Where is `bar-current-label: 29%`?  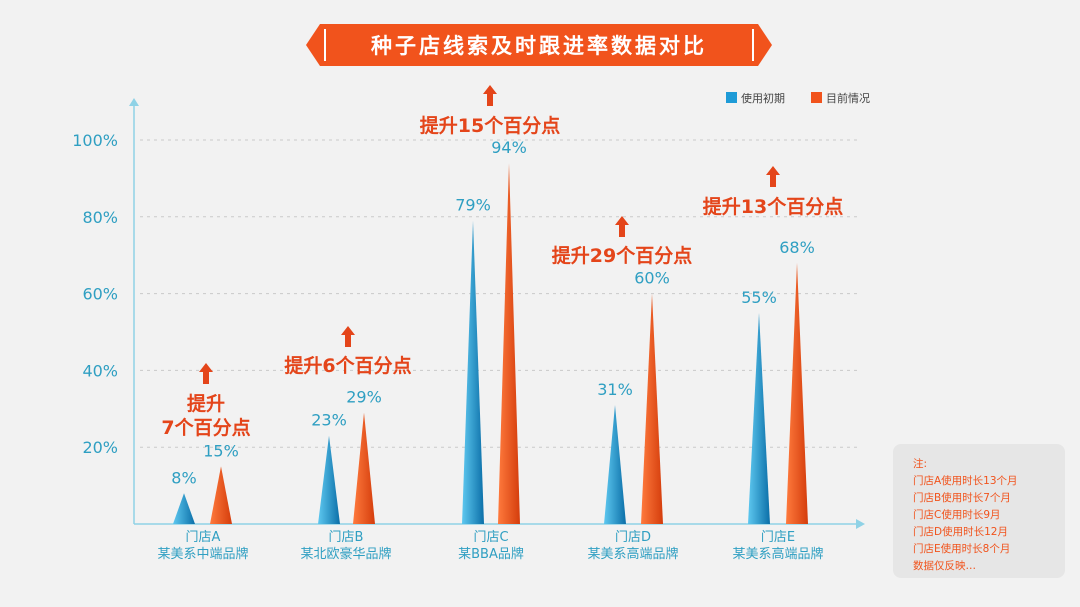
bar-current-label: 29% is located at coordinates (364, 397).